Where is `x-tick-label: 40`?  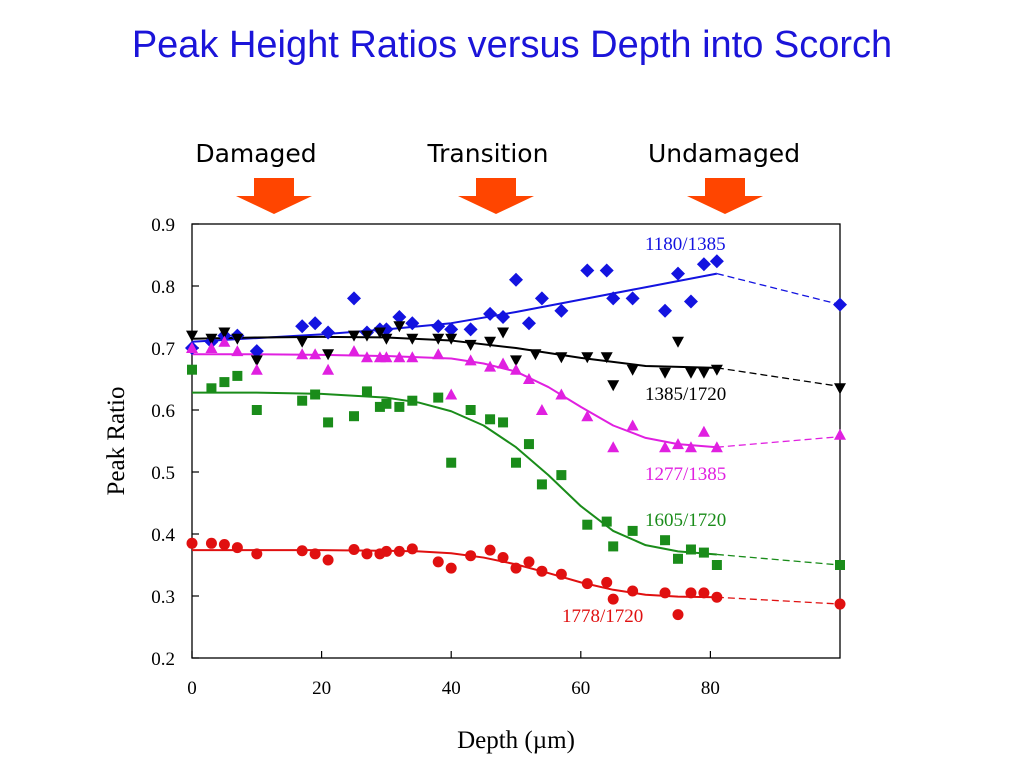 x-tick-label: 40 is located at coordinates (451, 688).